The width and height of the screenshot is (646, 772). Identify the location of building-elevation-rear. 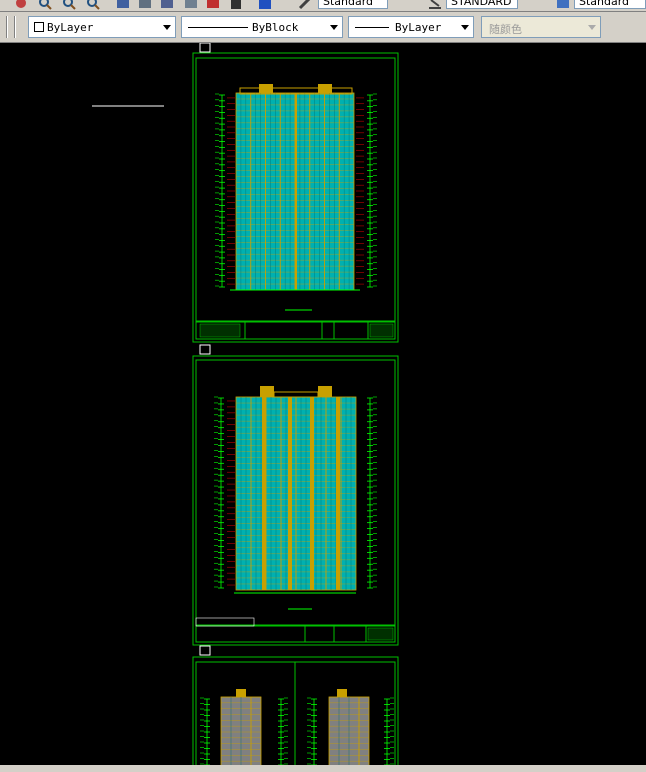
(295, 490).